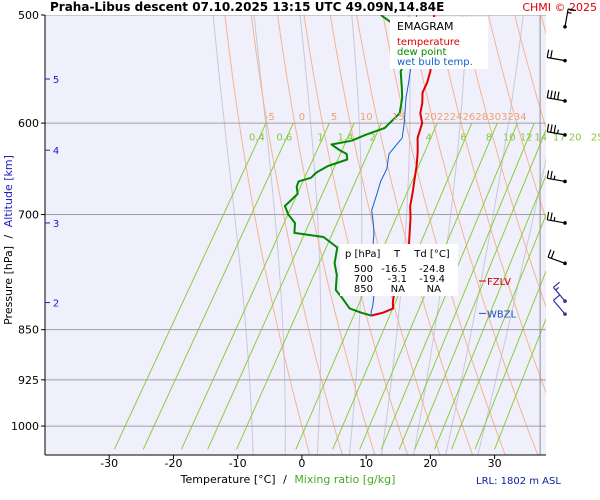 The image size is (600, 500). What do you see at coordinates (363, 269) in the screenshot?
I see `table-cell: 500` at bounding box center [363, 269].